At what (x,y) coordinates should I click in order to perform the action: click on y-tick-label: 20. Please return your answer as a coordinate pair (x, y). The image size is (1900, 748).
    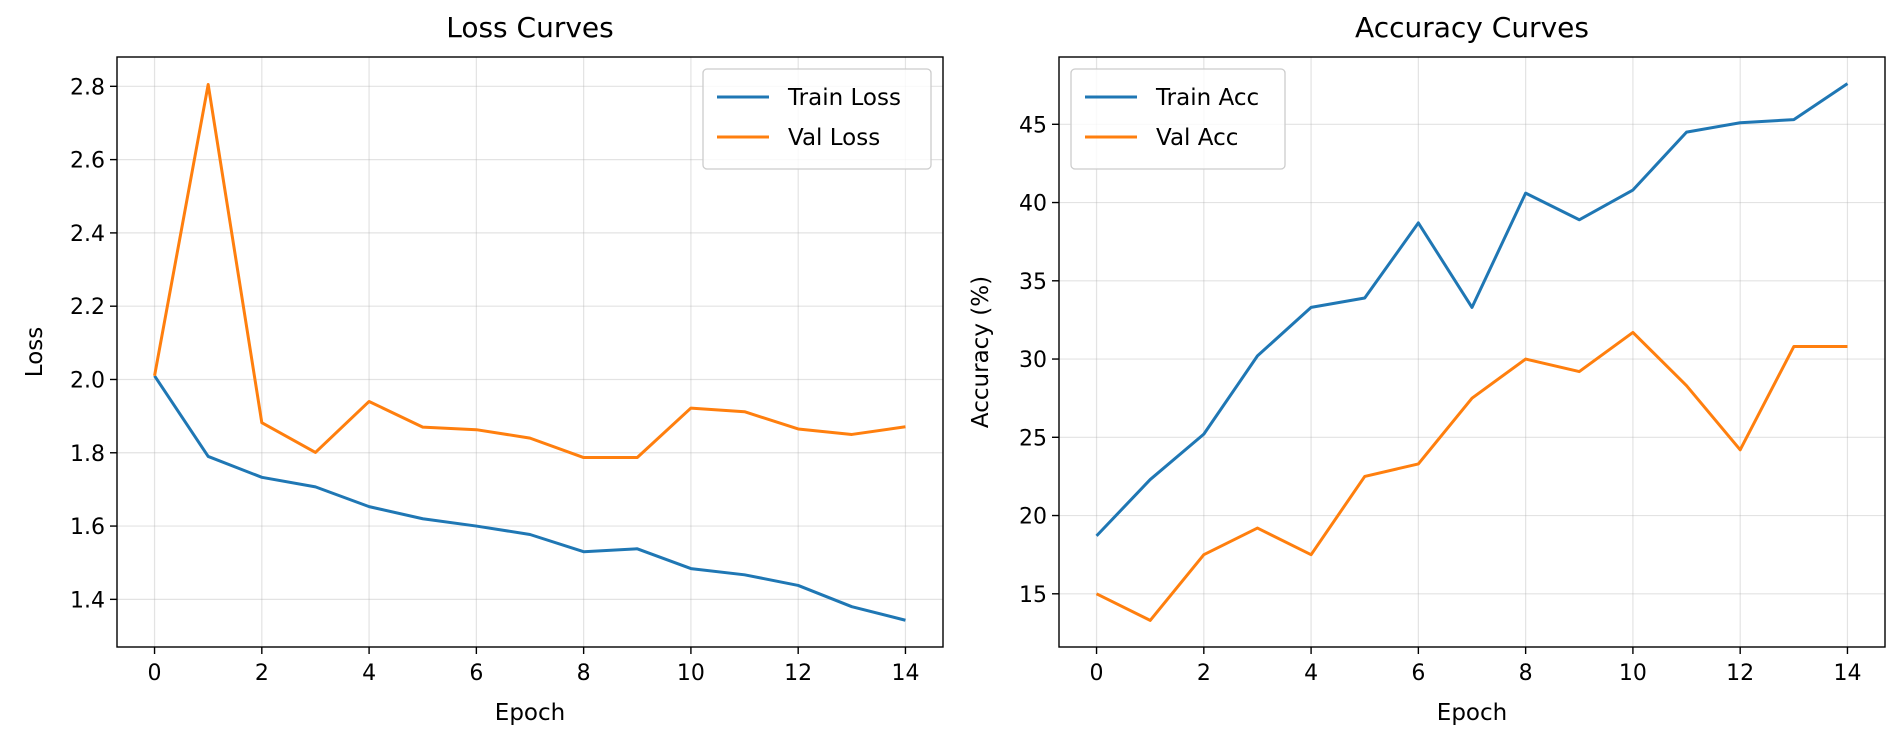
    Looking at the image, I should click on (1033, 517).